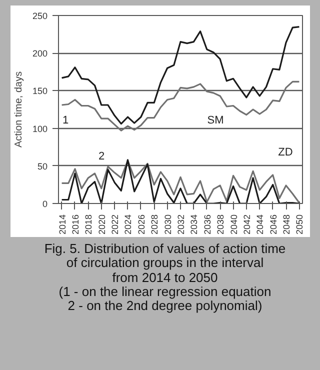  What do you see at coordinates (115, 224) in the screenshot?
I see `x-tick-label: 2022` at bounding box center [115, 224].